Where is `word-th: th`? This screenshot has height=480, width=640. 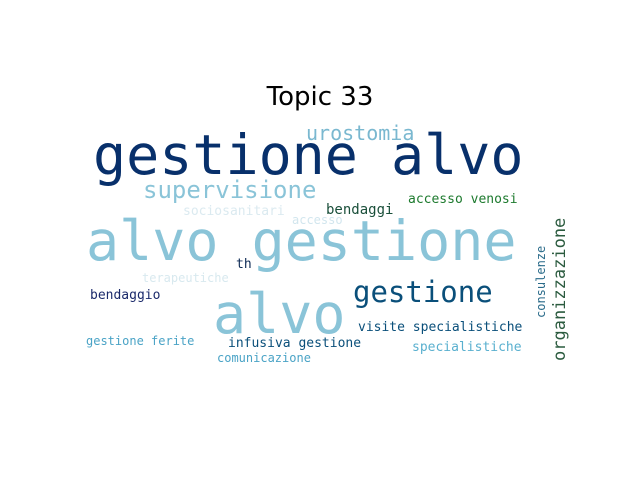
word-th: th is located at coordinates (244, 264).